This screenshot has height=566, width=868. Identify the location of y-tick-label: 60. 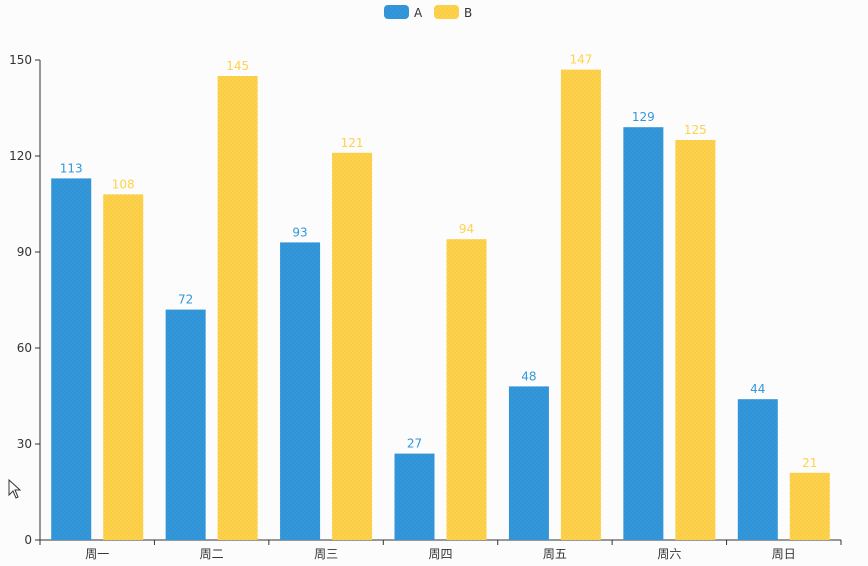
(24, 348).